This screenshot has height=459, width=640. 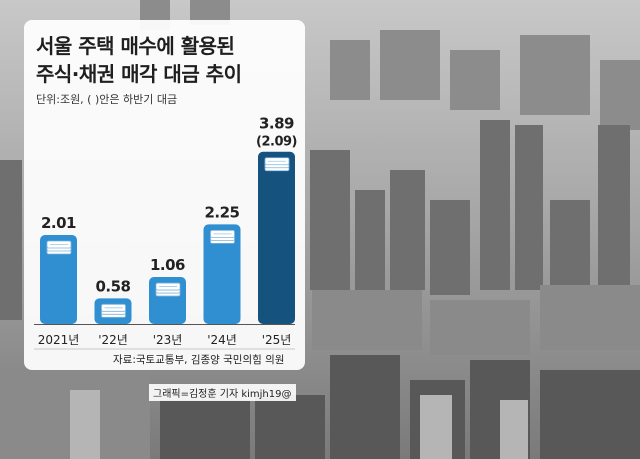 What do you see at coordinates (167, 265) in the screenshot?
I see `value-label: 1.06` at bounding box center [167, 265].